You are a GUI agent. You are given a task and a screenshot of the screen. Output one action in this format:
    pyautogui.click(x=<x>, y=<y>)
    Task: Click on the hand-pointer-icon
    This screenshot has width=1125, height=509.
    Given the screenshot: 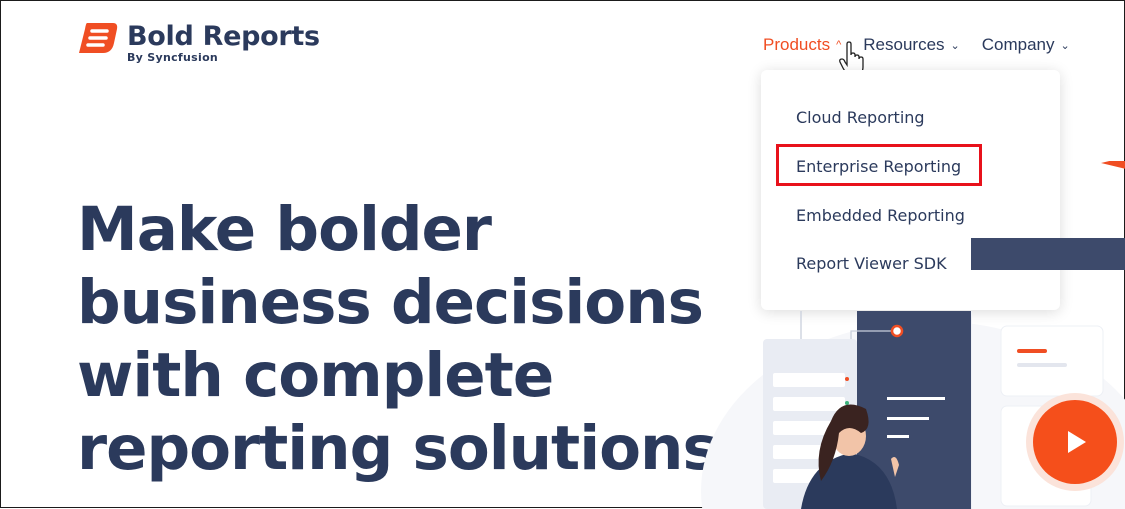 What is the action you would take?
    pyautogui.click(x=851, y=58)
    